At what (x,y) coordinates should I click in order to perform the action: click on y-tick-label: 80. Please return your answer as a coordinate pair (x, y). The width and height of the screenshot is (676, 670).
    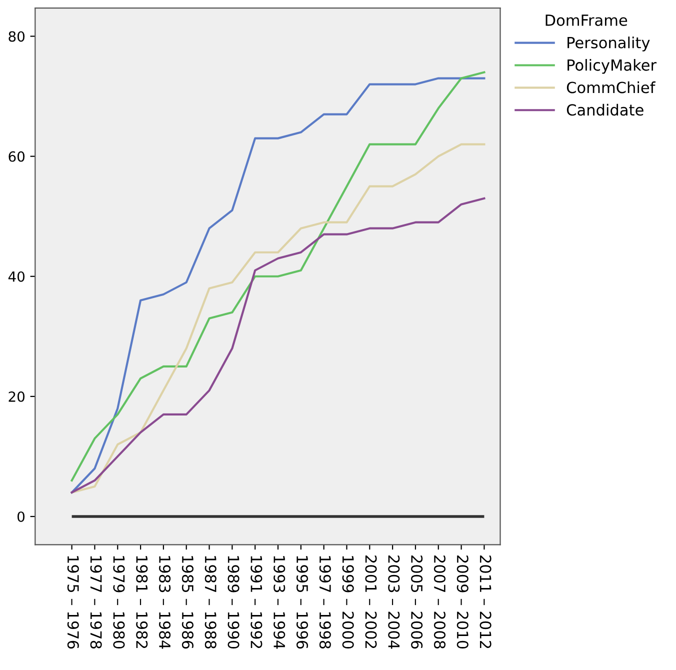
    Looking at the image, I should click on (16, 36).